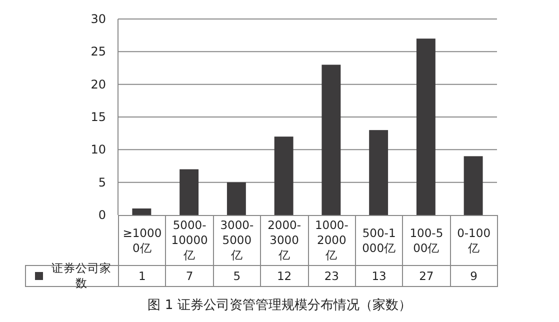  I want to click on data-label: 23, so click(332, 276).